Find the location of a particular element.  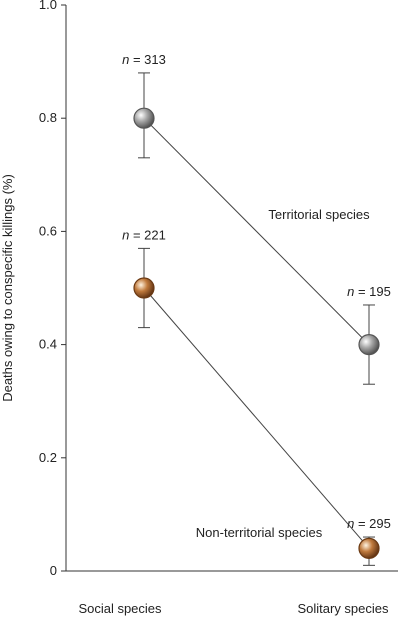

x-category-social: Social species is located at coordinates (120, 608).